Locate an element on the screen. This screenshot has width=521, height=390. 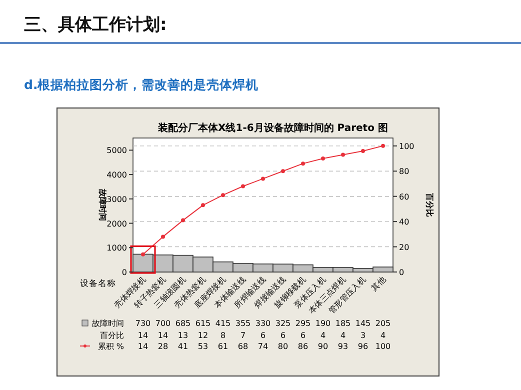
data-label: 355 is located at coordinates (243, 323).